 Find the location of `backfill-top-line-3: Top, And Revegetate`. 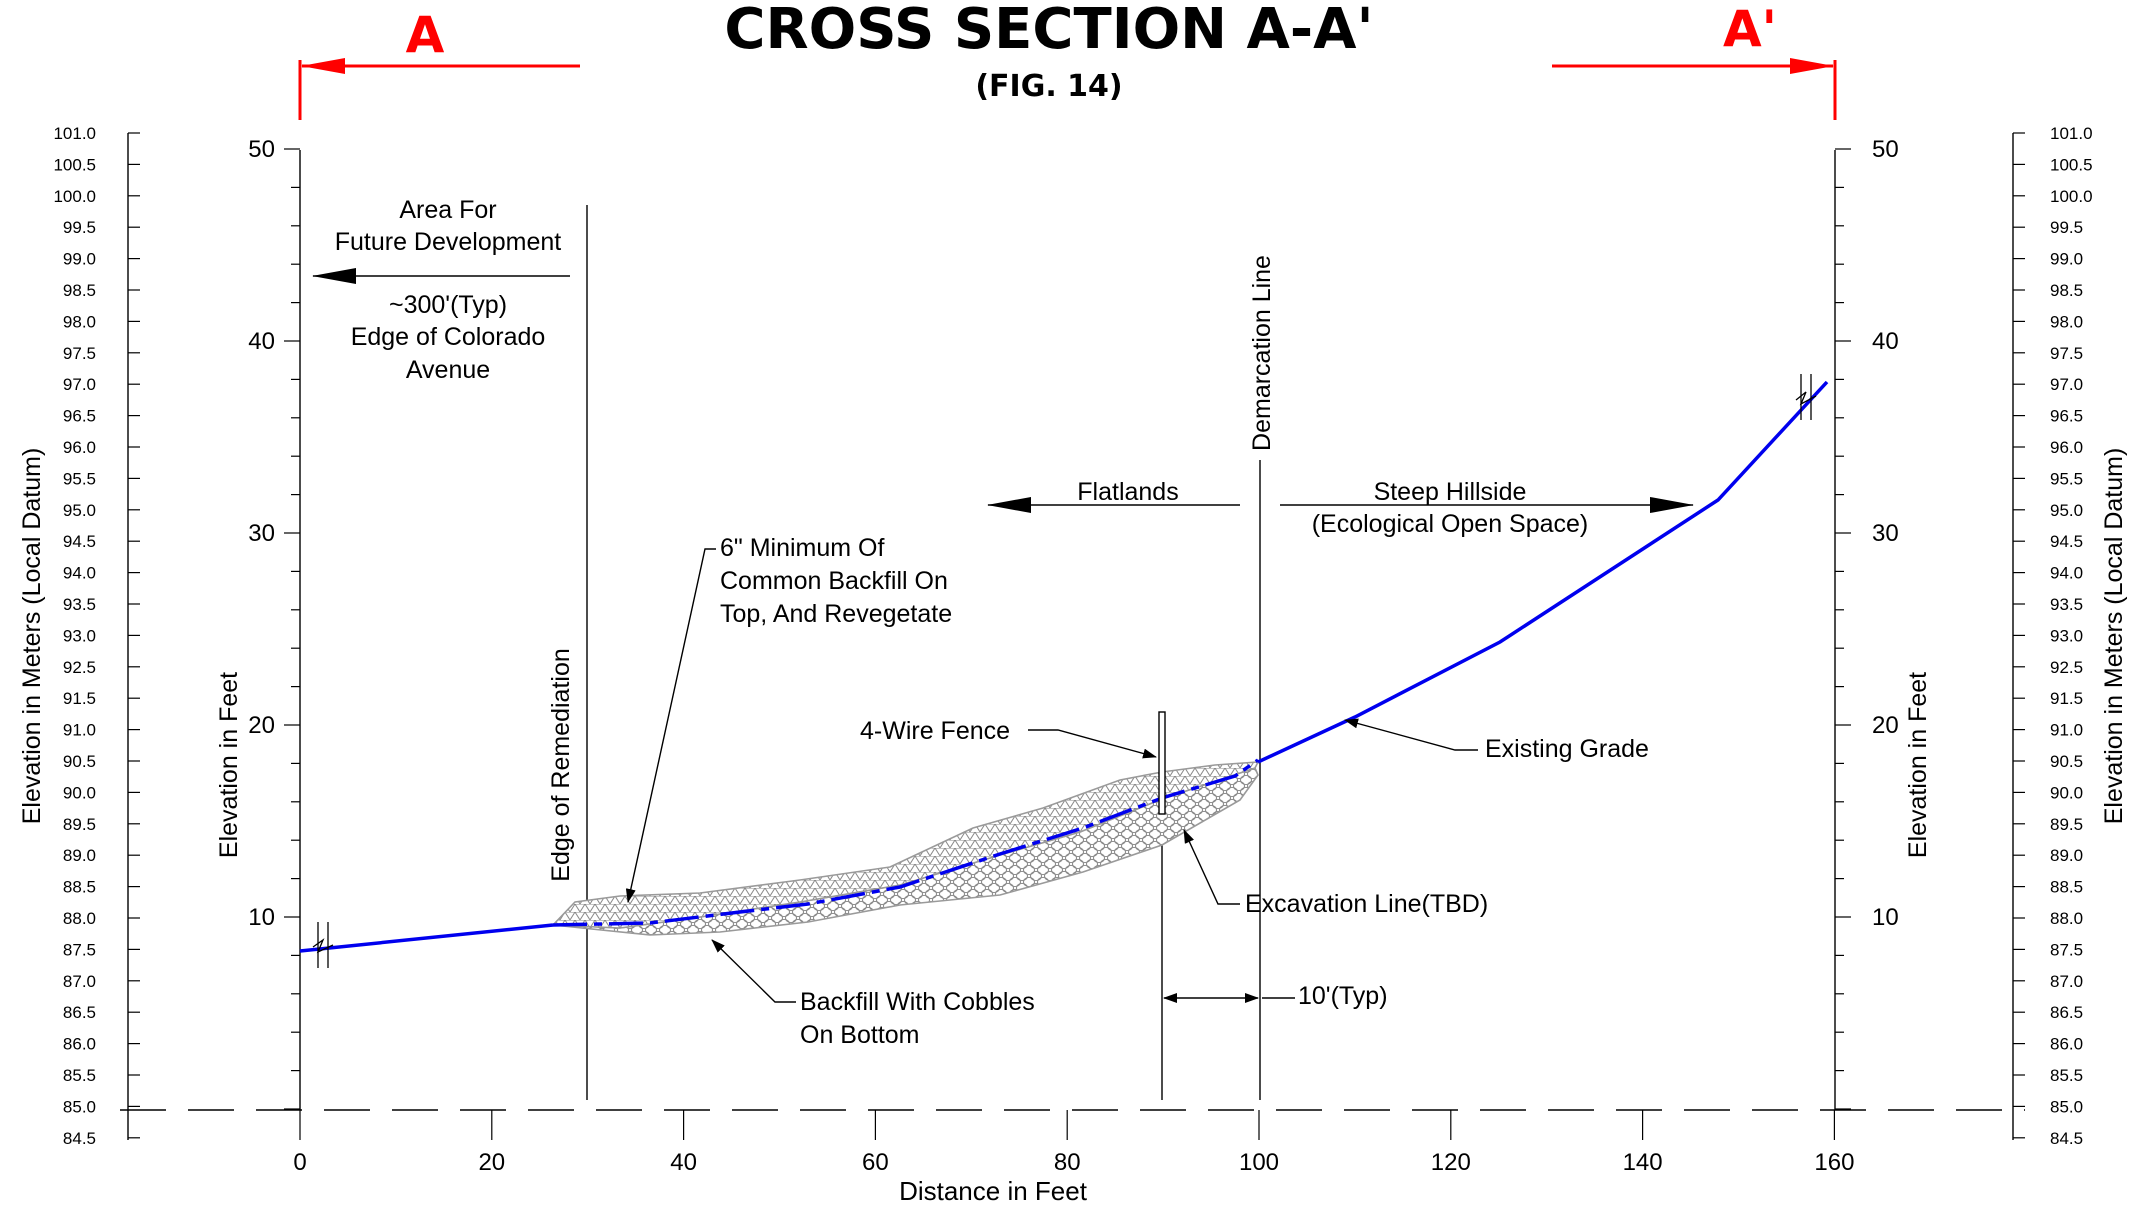

backfill-top-line-3: Top, And Revegetate is located at coordinates (836, 614).